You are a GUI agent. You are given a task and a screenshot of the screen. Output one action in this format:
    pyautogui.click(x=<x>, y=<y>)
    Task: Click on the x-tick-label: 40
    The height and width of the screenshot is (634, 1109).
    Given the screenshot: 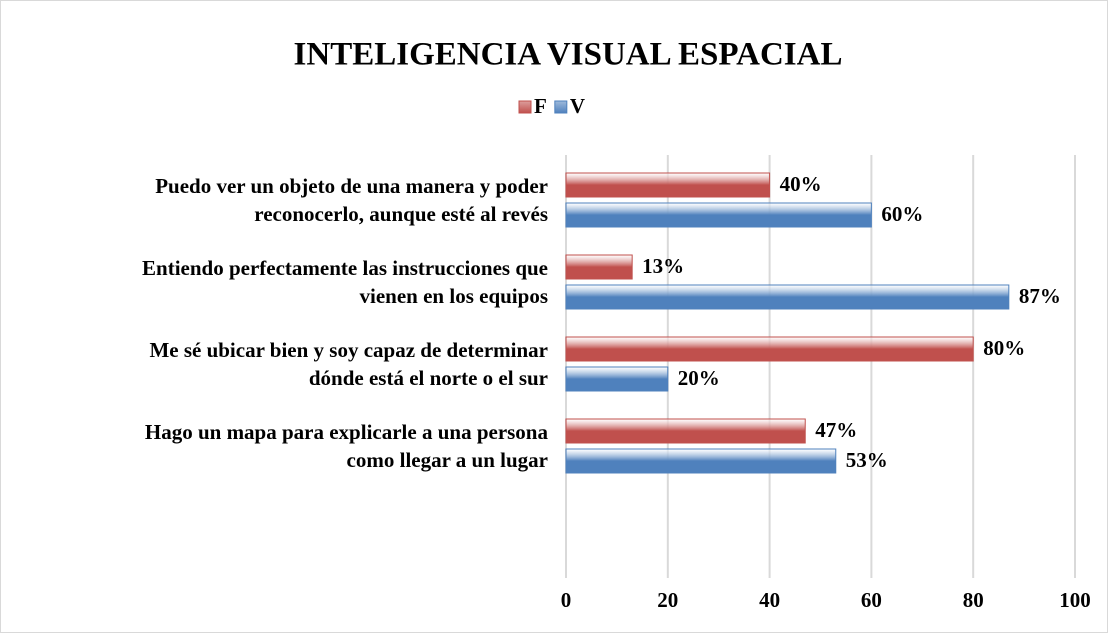 What is the action you would take?
    pyautogui.click(x=769, y=600)
    